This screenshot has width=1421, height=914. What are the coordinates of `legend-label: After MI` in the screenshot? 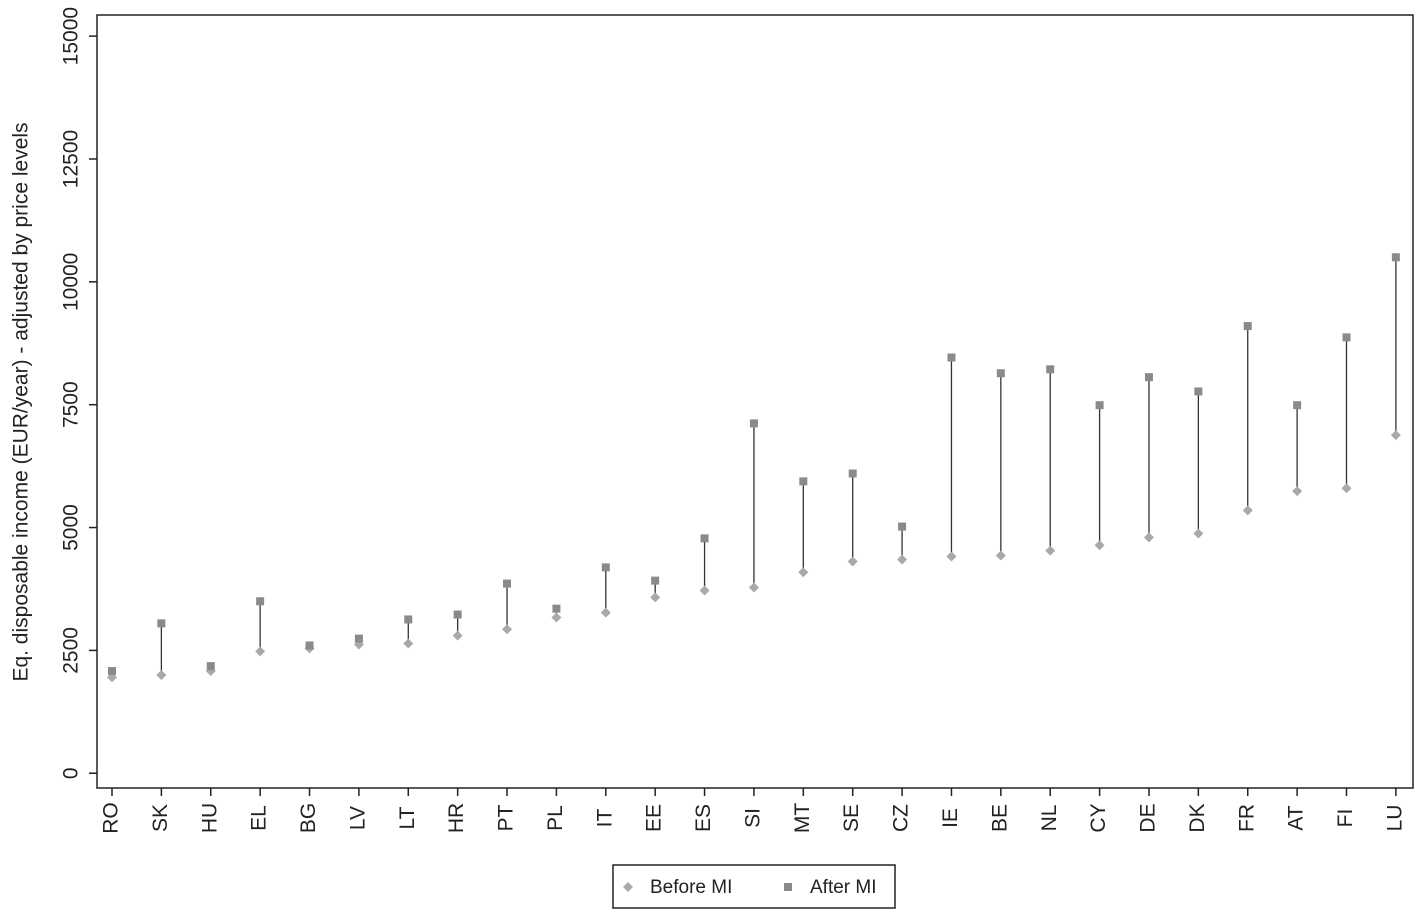 It's located at (843, 887).